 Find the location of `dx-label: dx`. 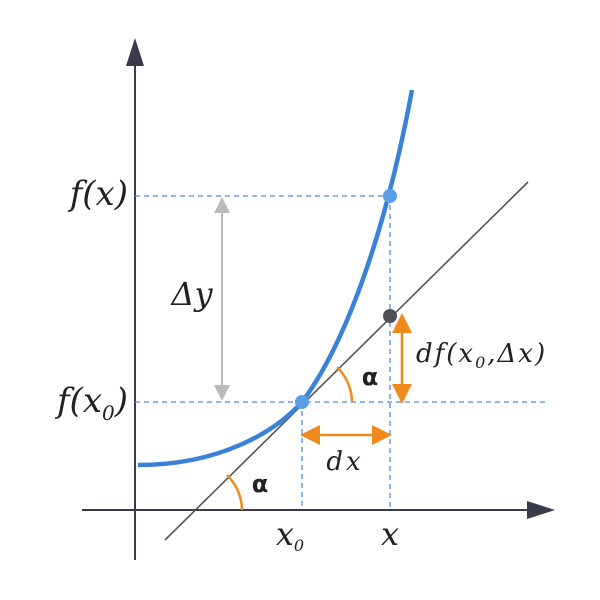

dx-label: dx is located at coordinates (344, 462).